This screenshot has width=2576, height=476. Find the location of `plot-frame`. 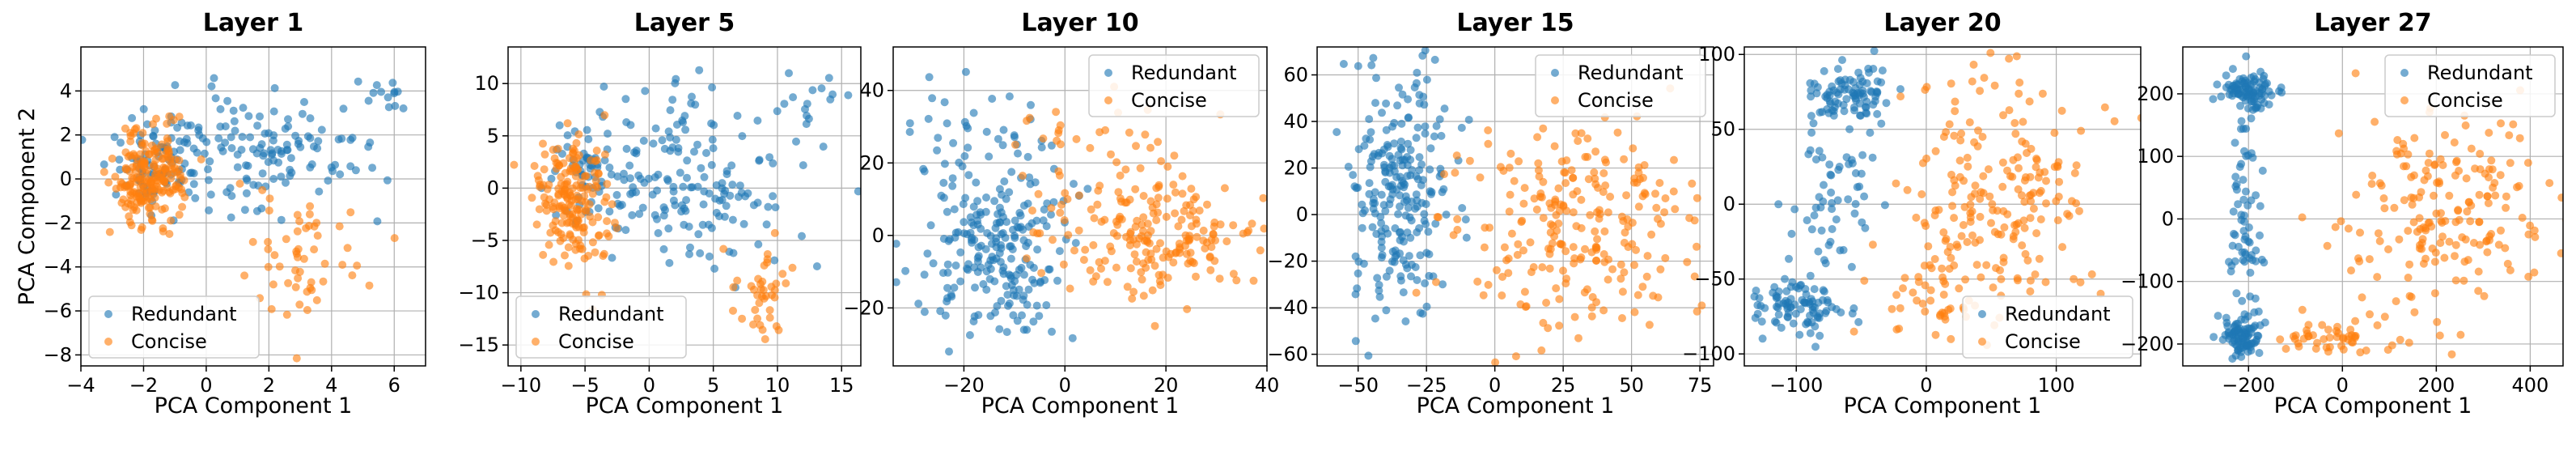

plot-frame is located at coordinates (2373, 206).